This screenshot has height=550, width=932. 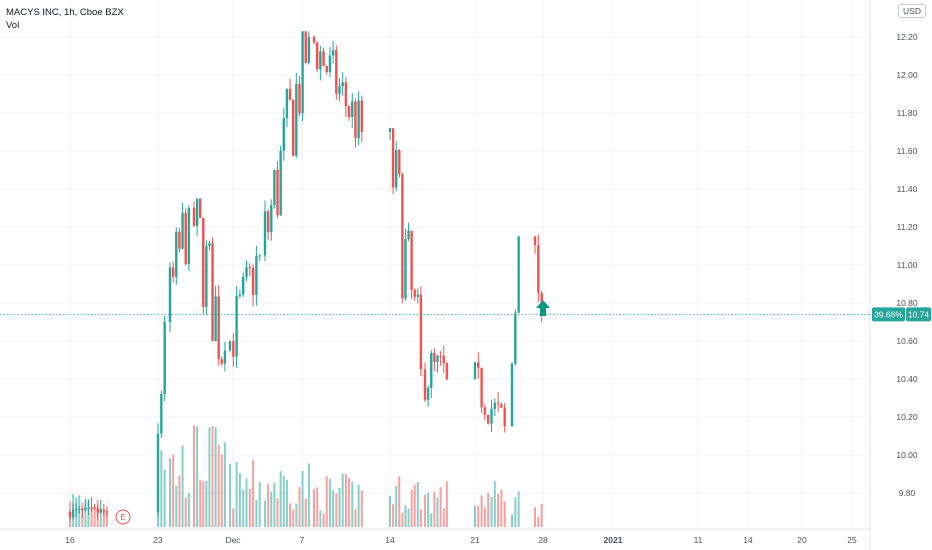 I want to click on volume-bars, so click(x=306, y=476).